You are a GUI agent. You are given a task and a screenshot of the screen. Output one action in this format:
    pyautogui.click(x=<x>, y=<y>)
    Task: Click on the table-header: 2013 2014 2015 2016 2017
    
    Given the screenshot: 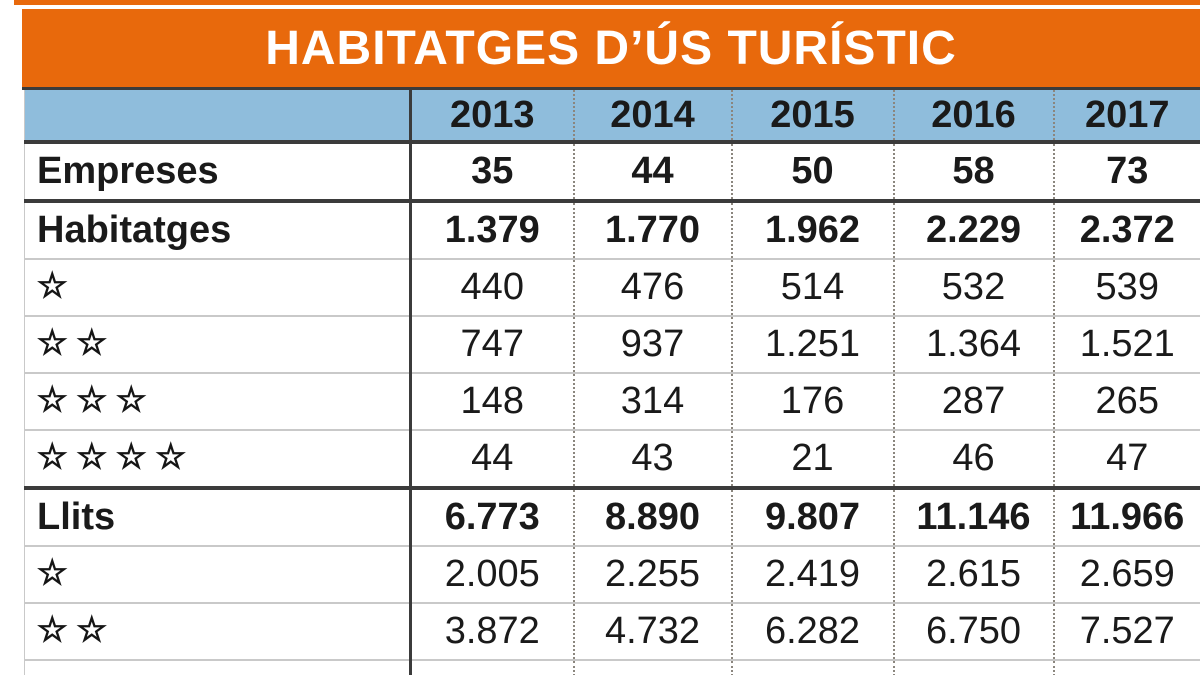 What is the action you would take?
    pyautogui.click(x=612, y=117)
    